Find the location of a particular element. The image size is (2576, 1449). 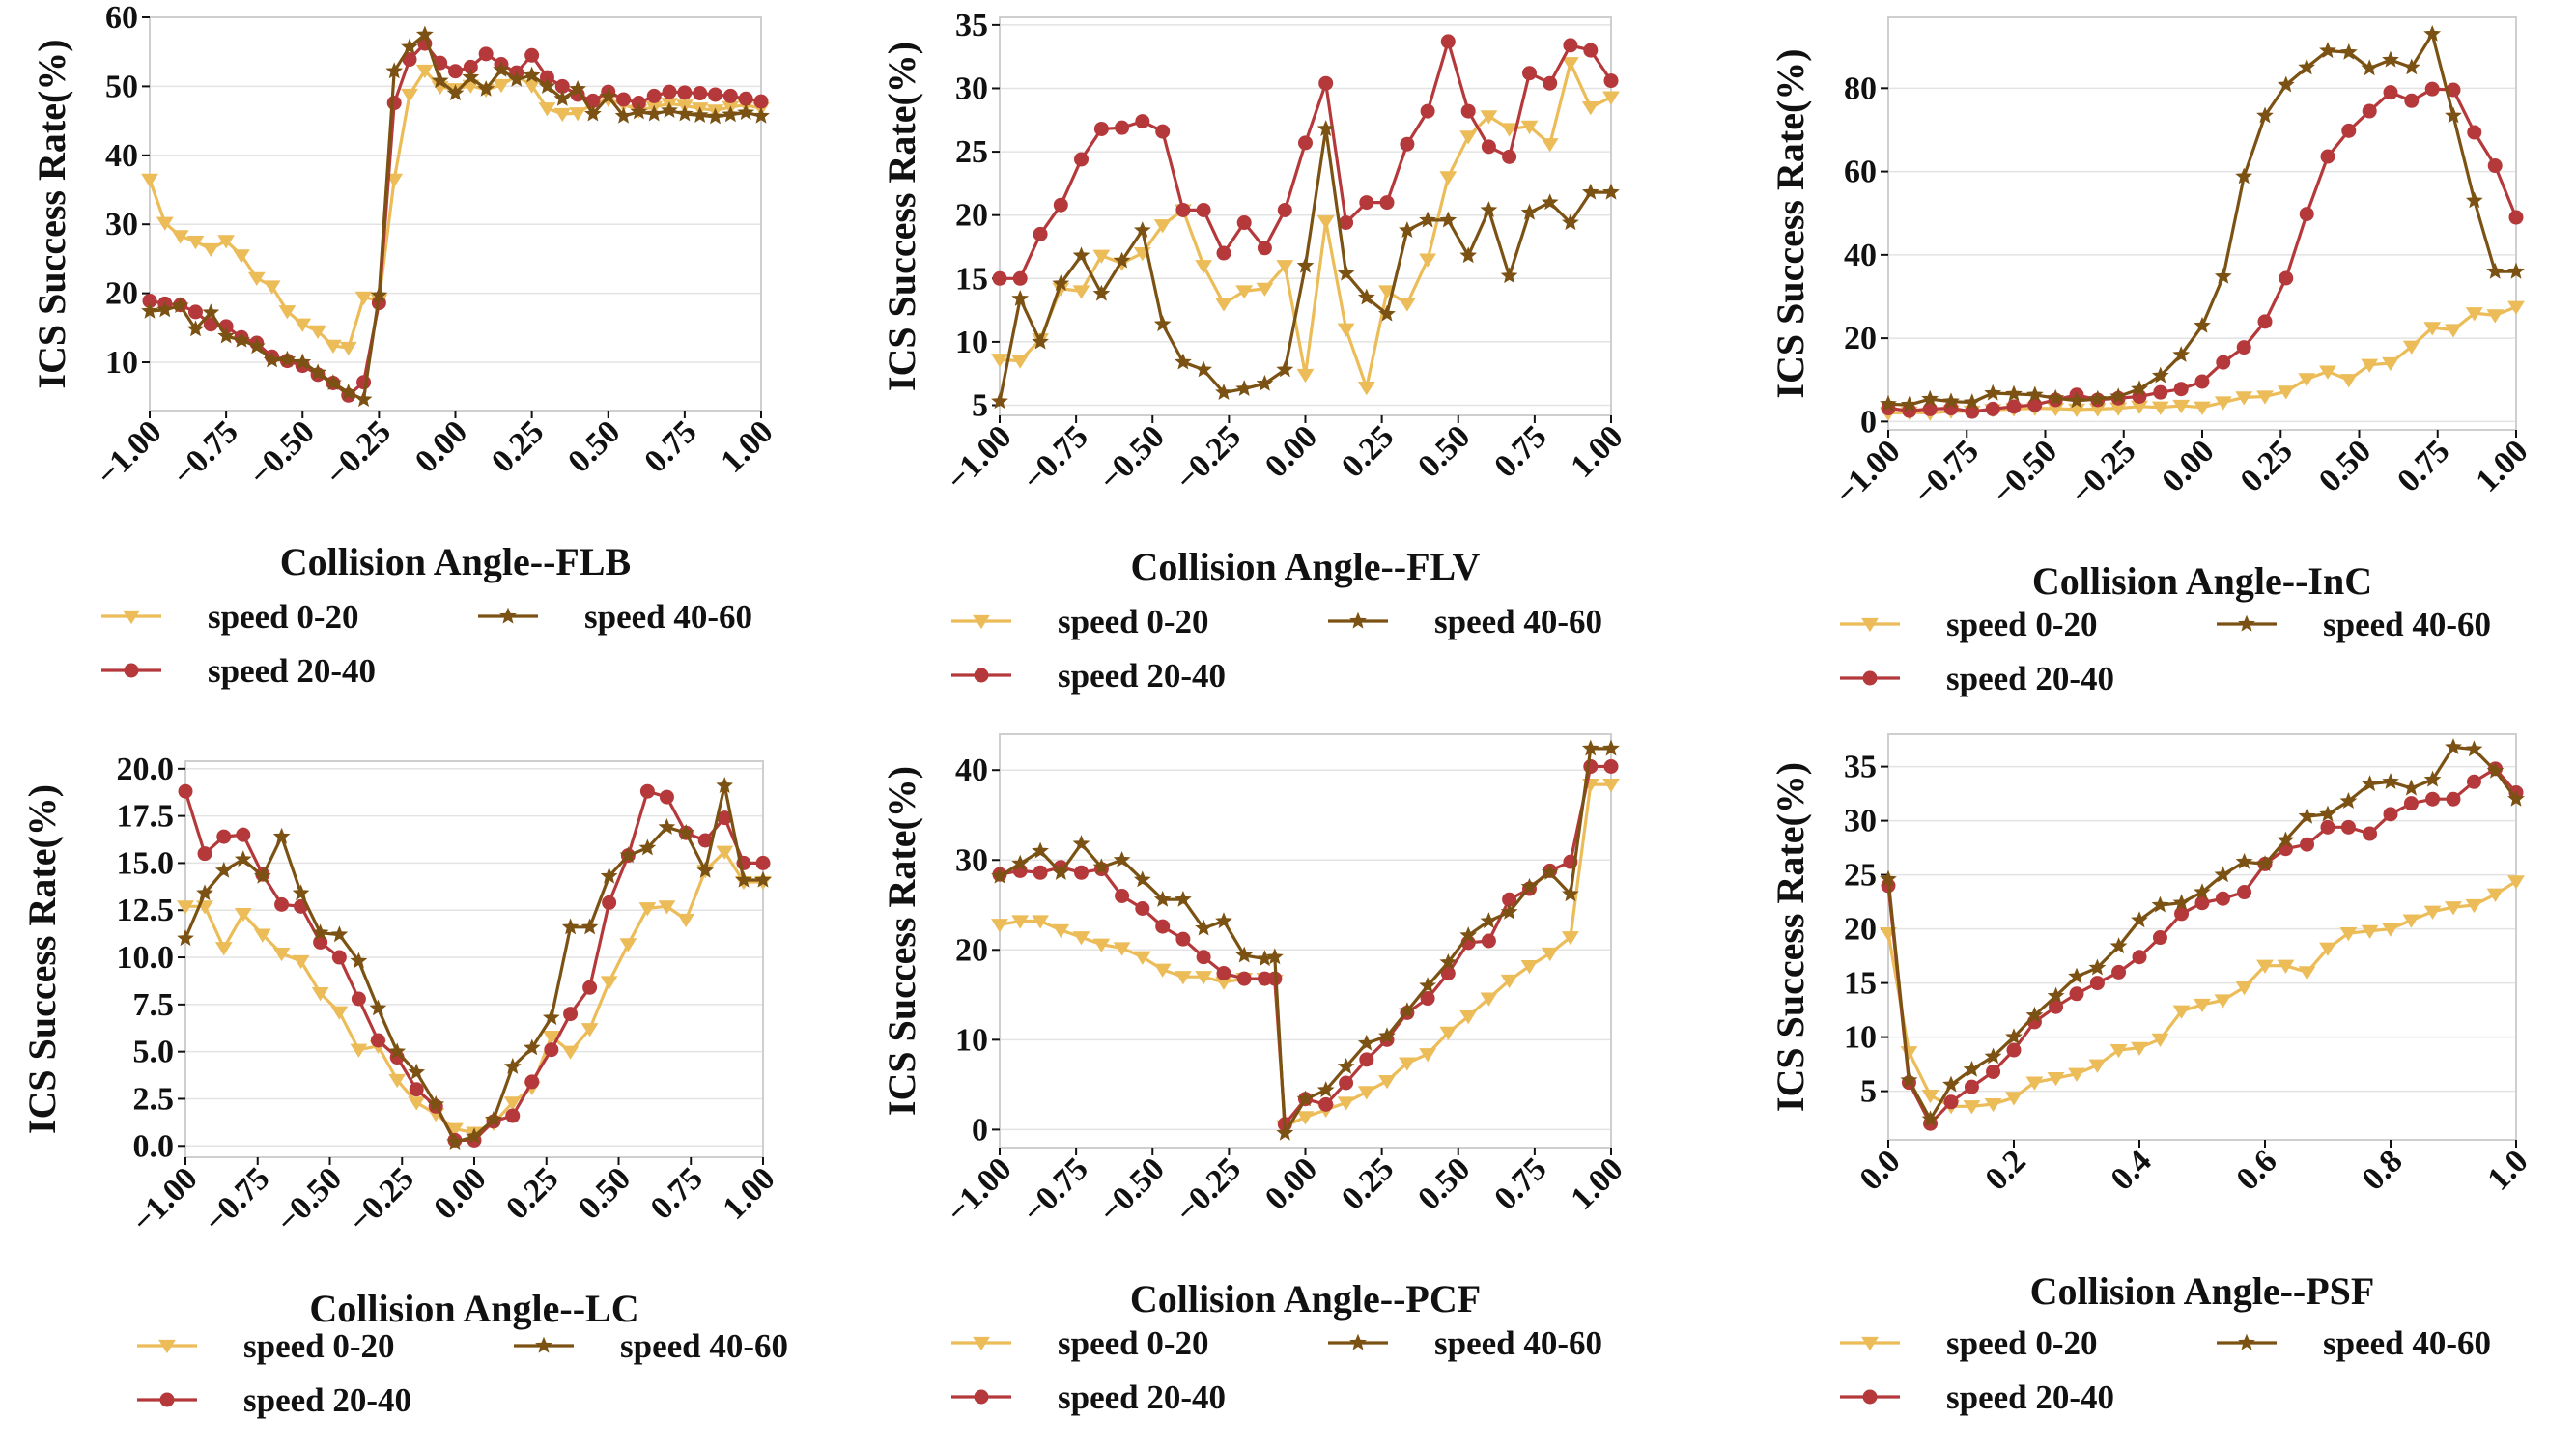

legend-entry: speed 40-60 is located at coordinates (1465, 621).